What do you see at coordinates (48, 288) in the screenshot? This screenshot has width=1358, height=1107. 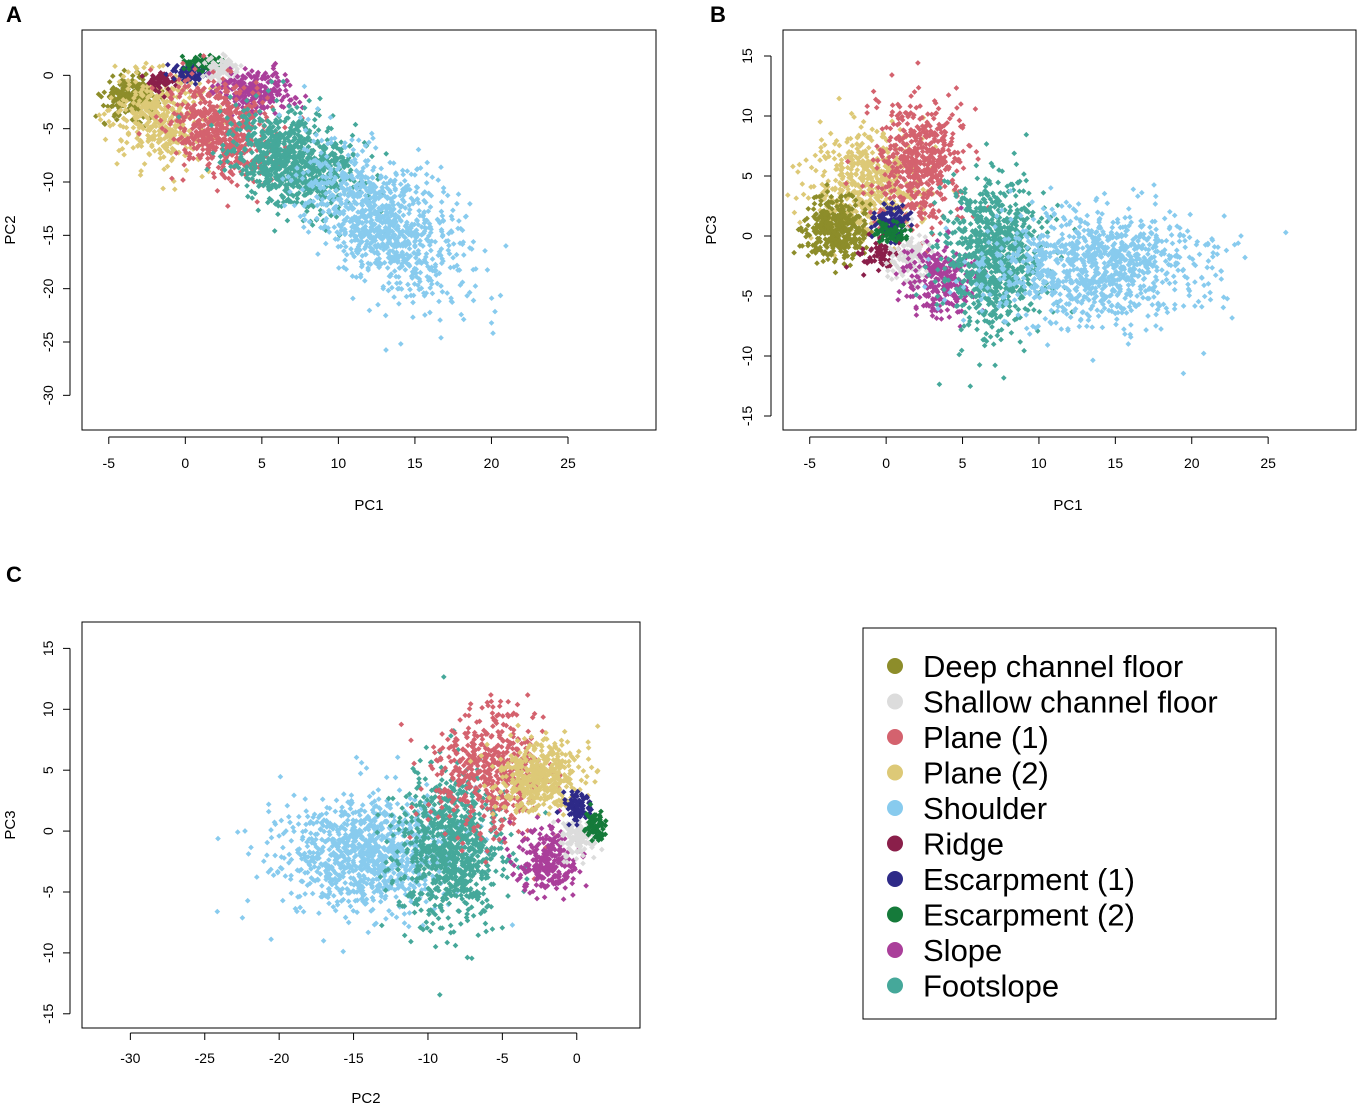 I see `panel-a-y-tick-label: -20` at bounding box center [48, 288].